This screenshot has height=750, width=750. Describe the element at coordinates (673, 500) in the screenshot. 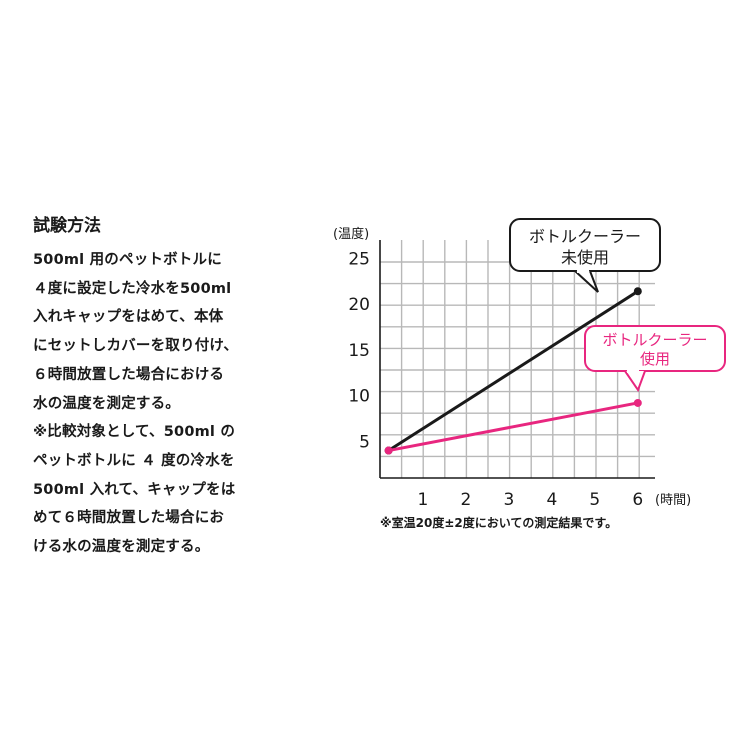

I see `x-axis-label: (時間)` at that location.